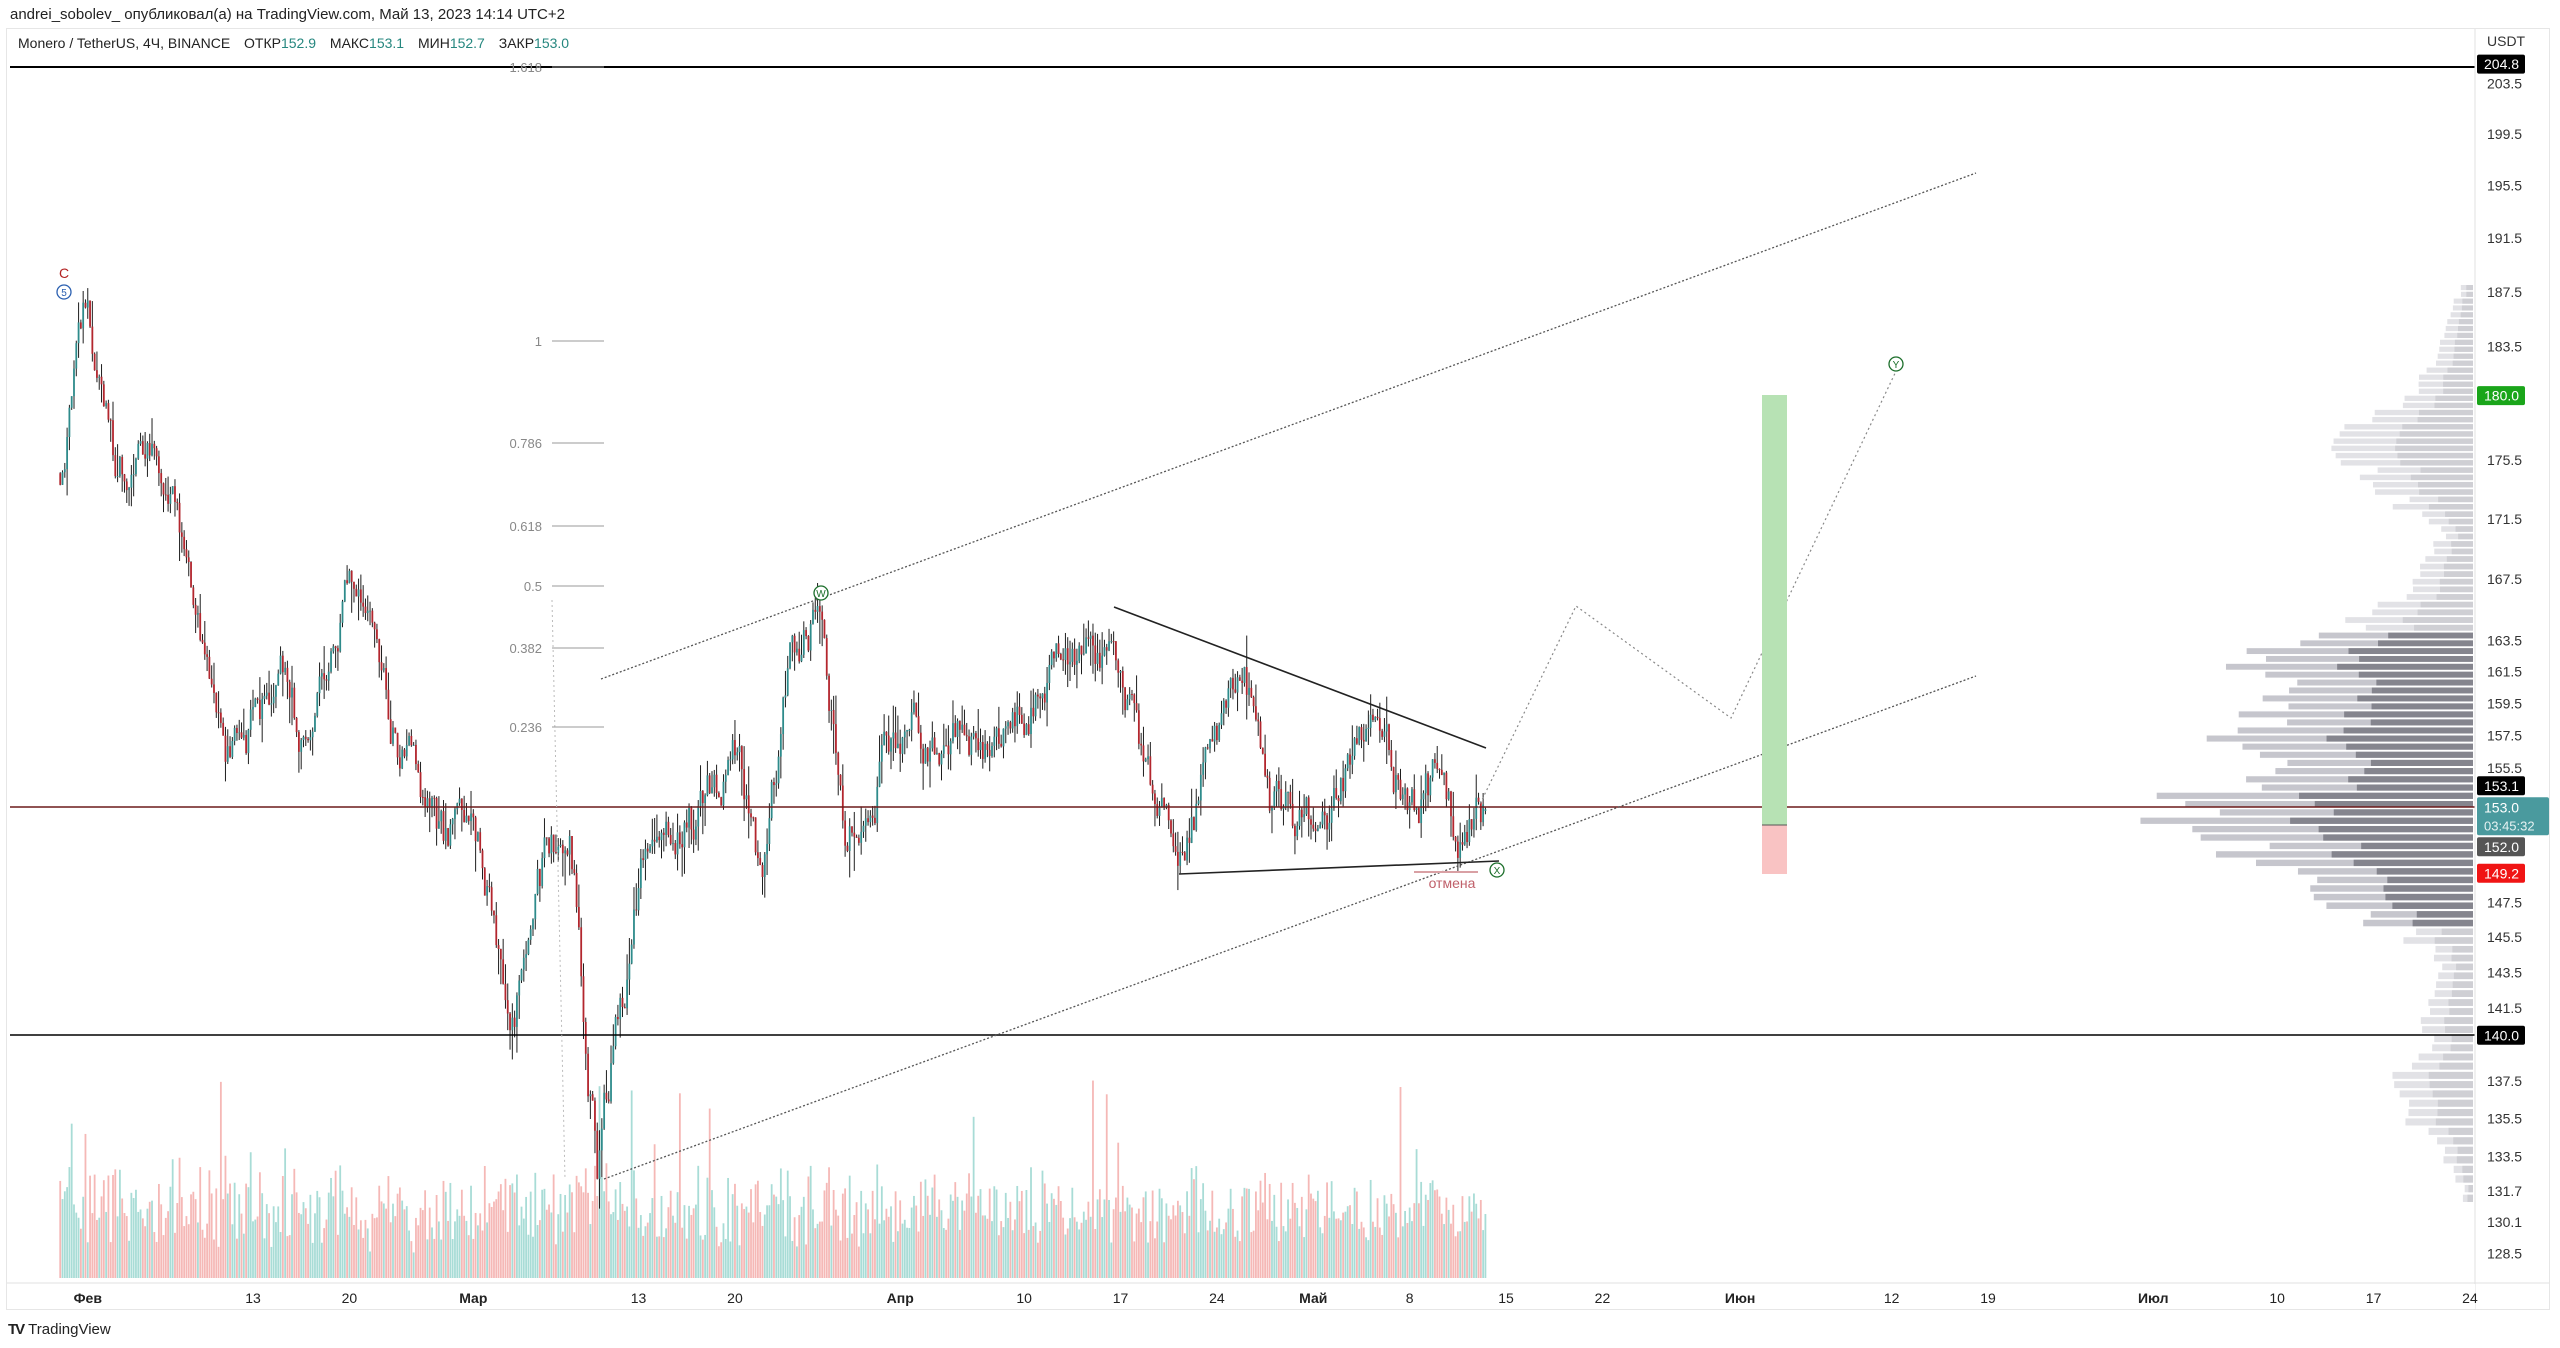 This screenshot has height=1348, width=2560. Describe the element at coordinates (821, 593) in the screenshot. I see `wave-label-w: W` at that location.